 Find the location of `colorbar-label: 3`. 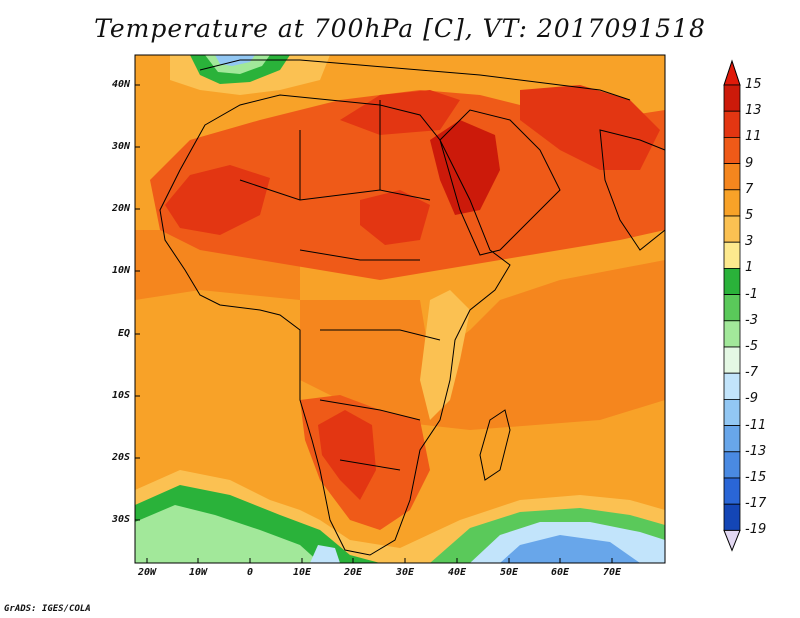

colorbar-label: 3 is located at coordinates (749, 242).